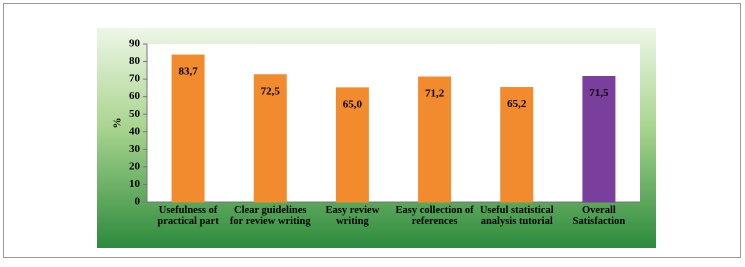 The image size is (745, 267). Describe the element at coordinates (135, 96) in the screenshot. I see `y-tick-label: 60` at that location.